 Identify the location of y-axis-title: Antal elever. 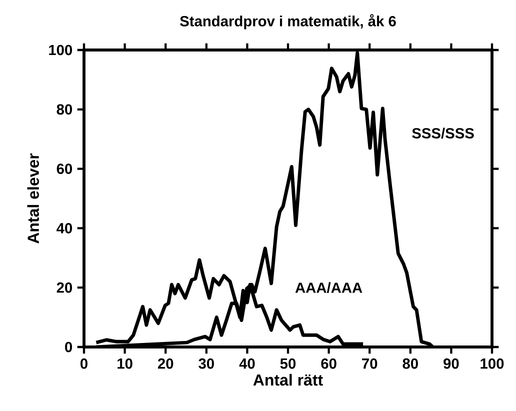
(33, 198).